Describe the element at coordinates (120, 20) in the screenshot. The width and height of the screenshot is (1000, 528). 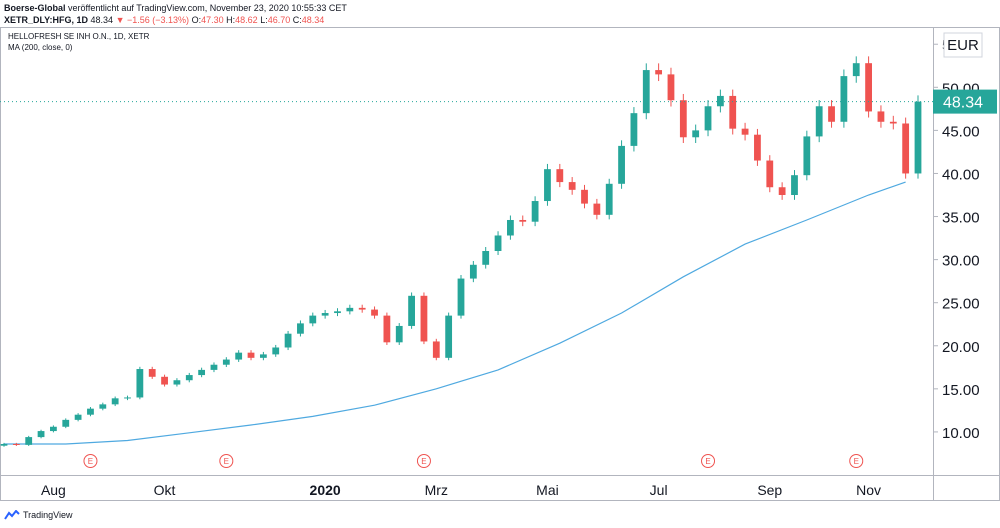
I see `down-arrow-icon: ▼` at that location.